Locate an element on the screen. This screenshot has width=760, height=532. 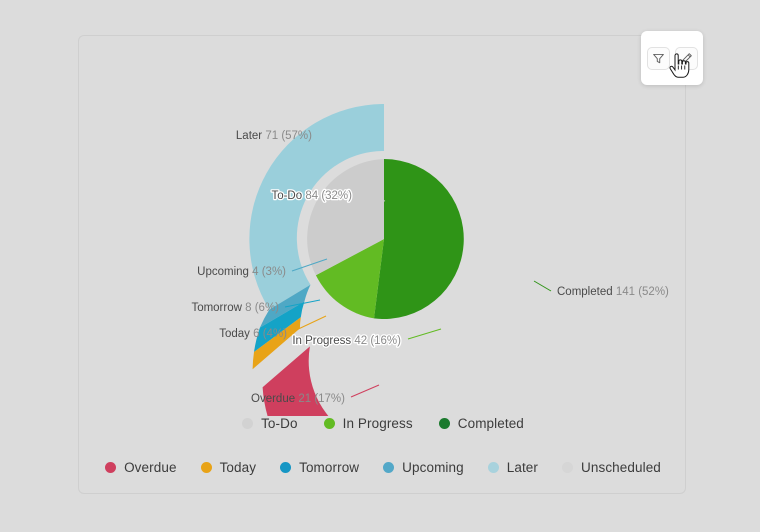
legend-label: Upcoming is located at coordinates (433, 467).